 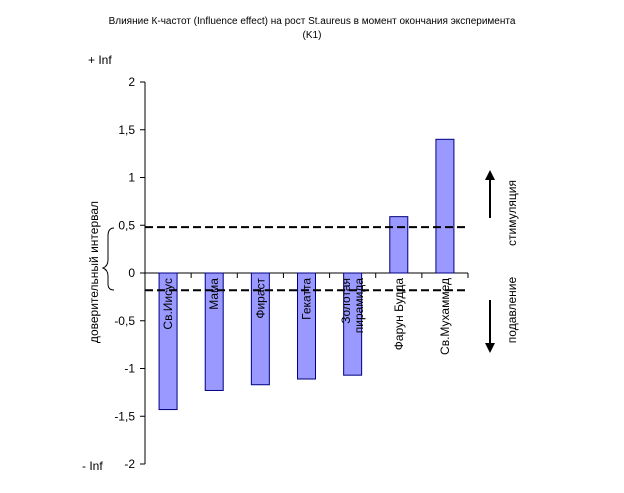 I want to click on category-label: Фарун Будда, so click(x=399, y=314).